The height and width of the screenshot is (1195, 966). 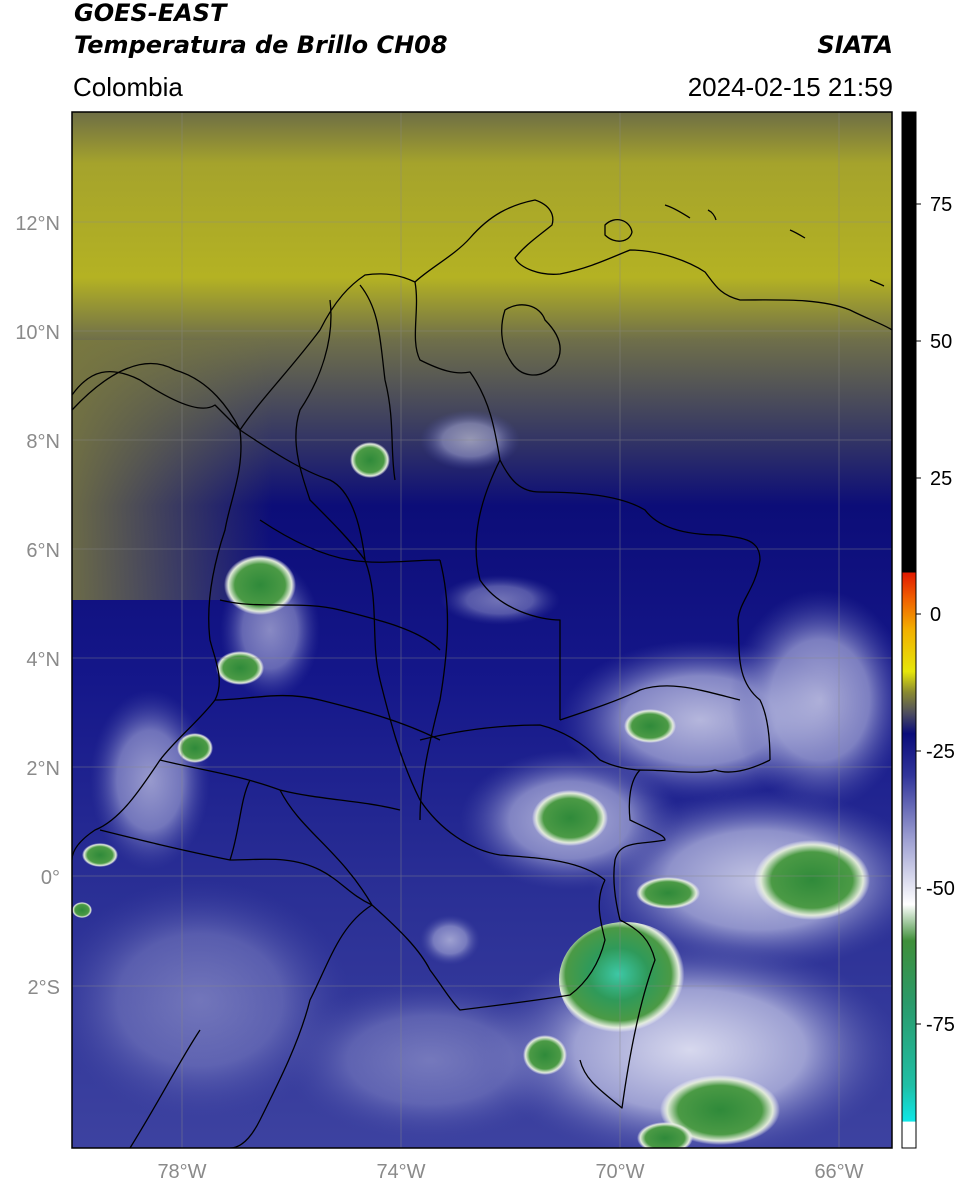 What do you see at coordinates (935, 615) in the screenshot?
I see `colorbar-tick-label: 0` at bounding box center [935, 615].